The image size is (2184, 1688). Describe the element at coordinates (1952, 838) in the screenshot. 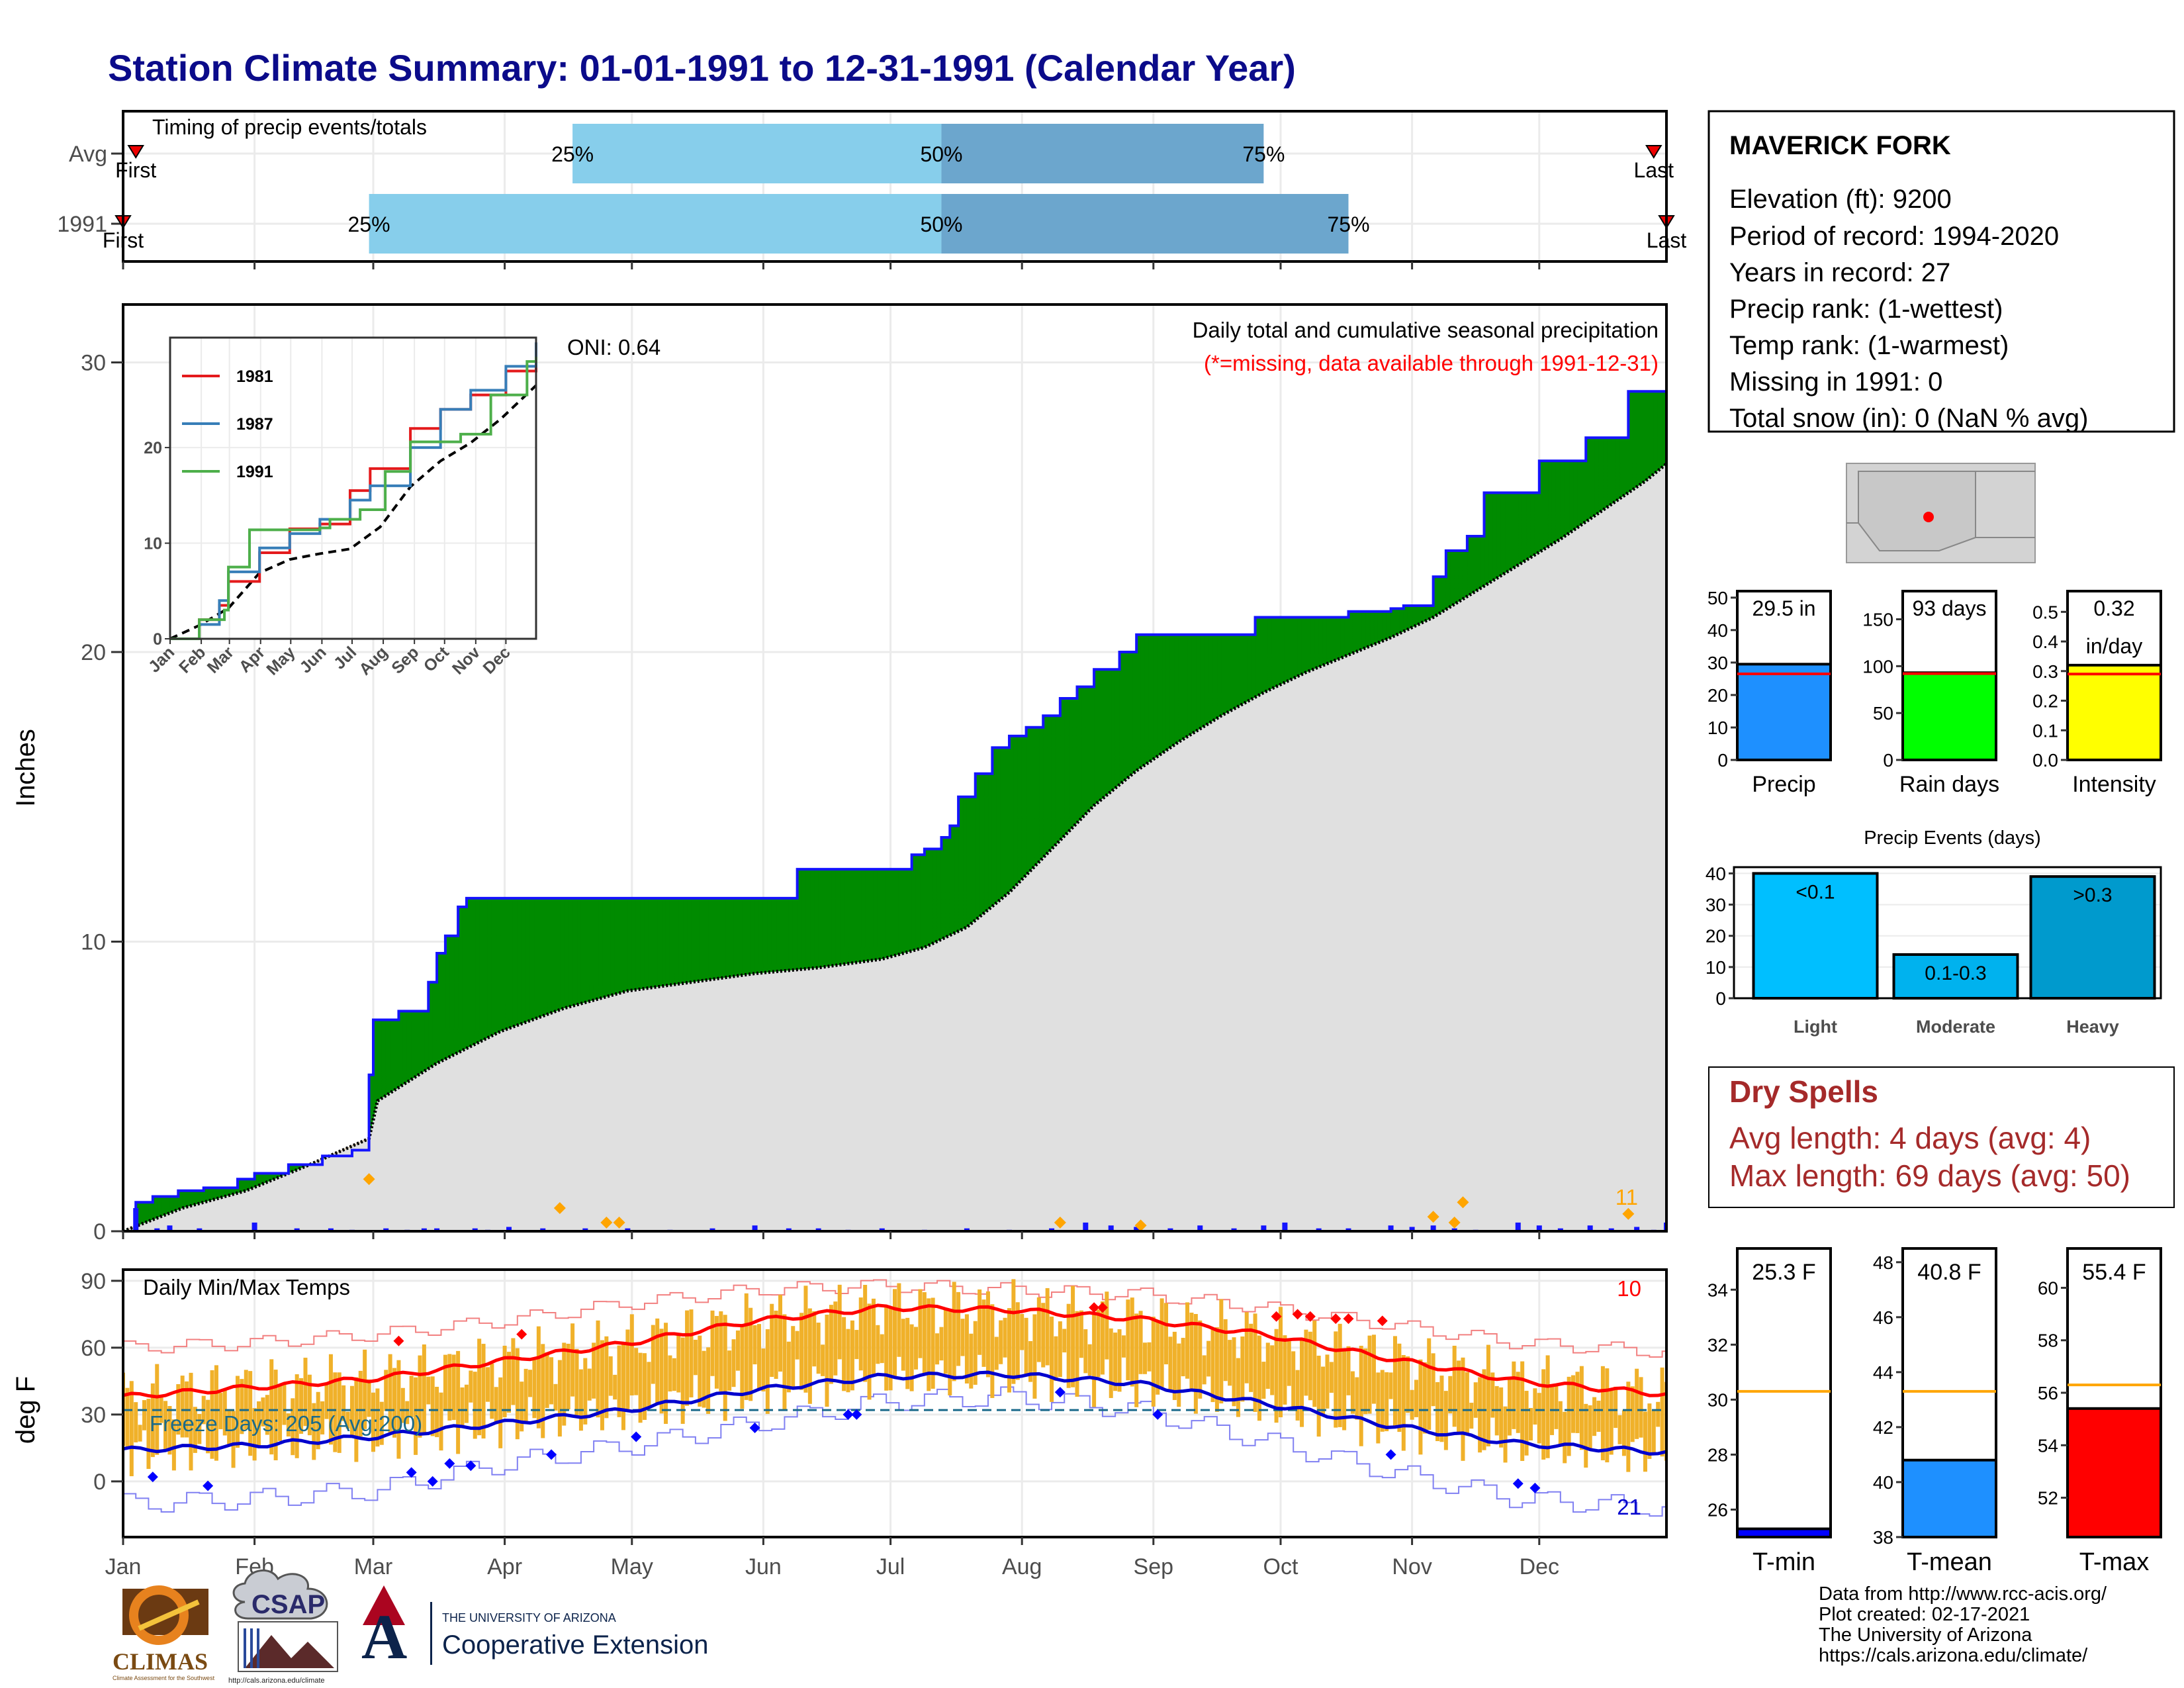

I see `events-title: Precip Events (days)` at that location.